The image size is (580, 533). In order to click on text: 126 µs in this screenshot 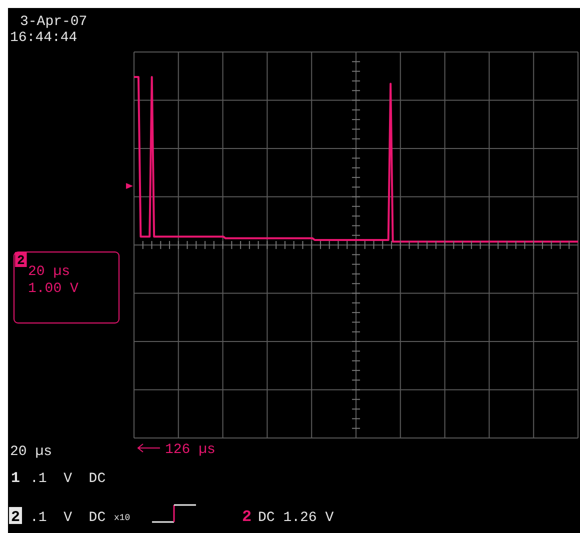, I will do `click(190, 450)`.